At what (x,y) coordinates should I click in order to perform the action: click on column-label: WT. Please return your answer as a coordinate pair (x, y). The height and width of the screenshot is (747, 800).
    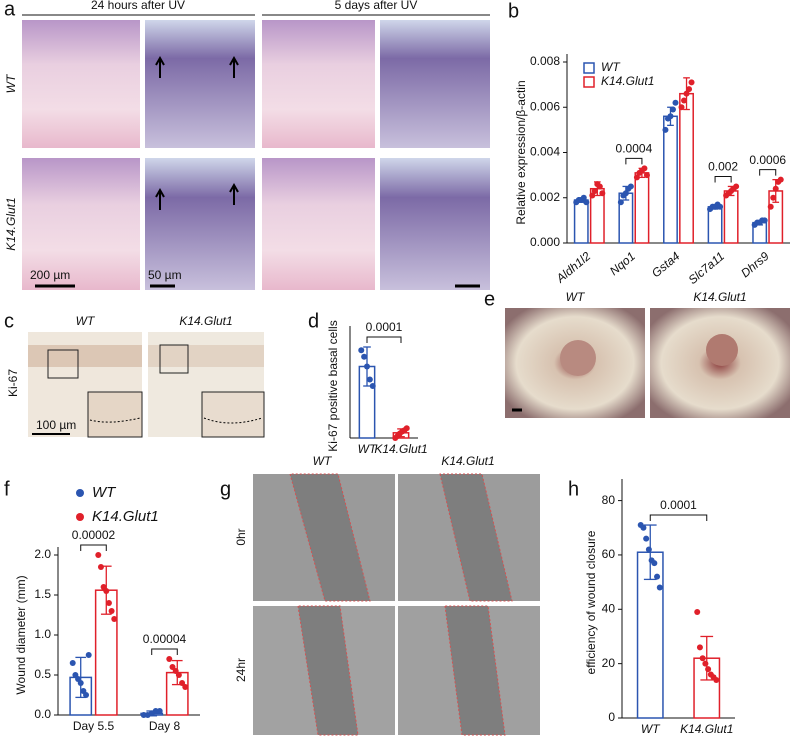
    Looking at the image, I should click on (86, 321).